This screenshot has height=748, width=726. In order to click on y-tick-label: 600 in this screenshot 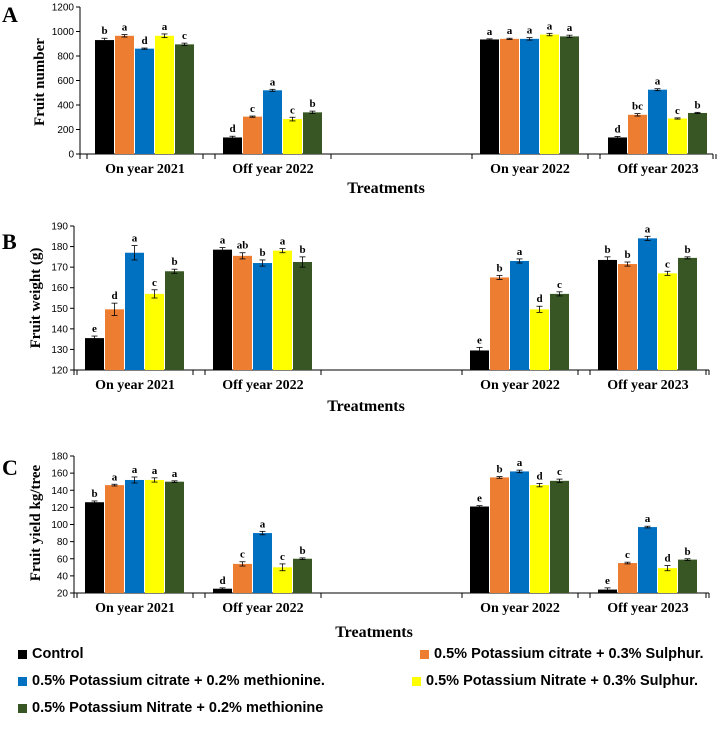, I will do `click(65, 81)`.